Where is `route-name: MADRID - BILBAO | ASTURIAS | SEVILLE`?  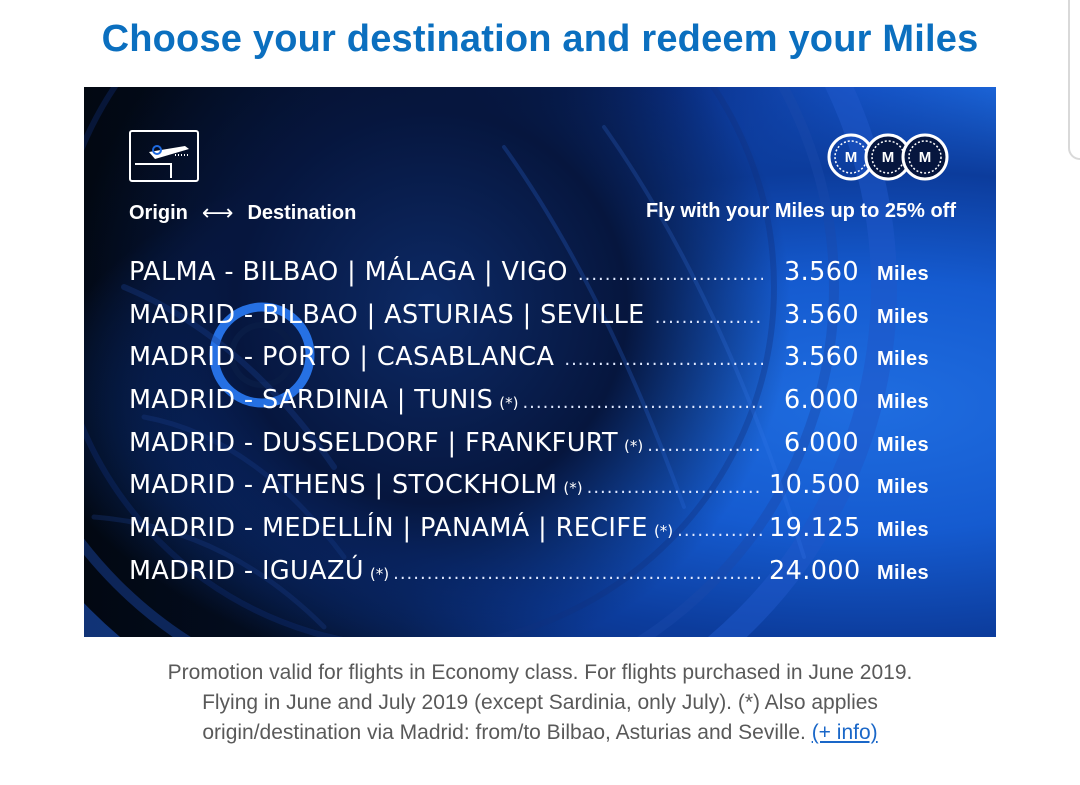 route-name: MADRID - BILBAO | ASTURIAS | SEVILLE is located at coordinates (387, 314).